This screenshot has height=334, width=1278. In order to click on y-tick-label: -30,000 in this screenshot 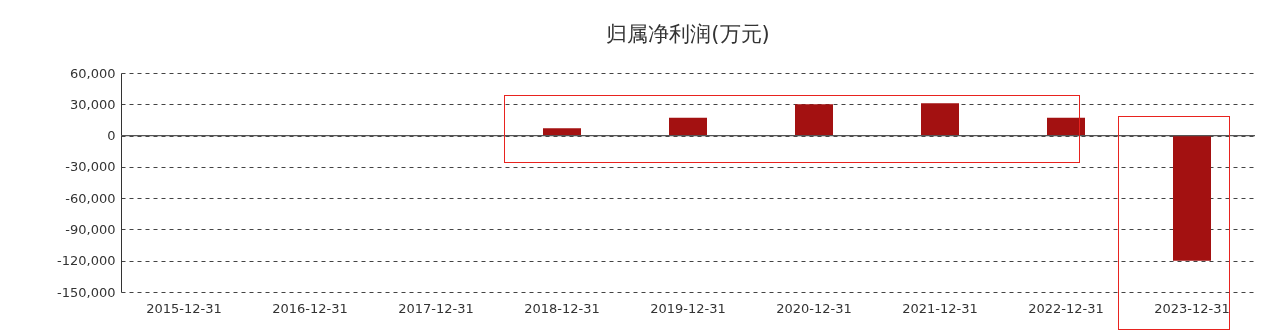, I will do `click(90, 167)`.